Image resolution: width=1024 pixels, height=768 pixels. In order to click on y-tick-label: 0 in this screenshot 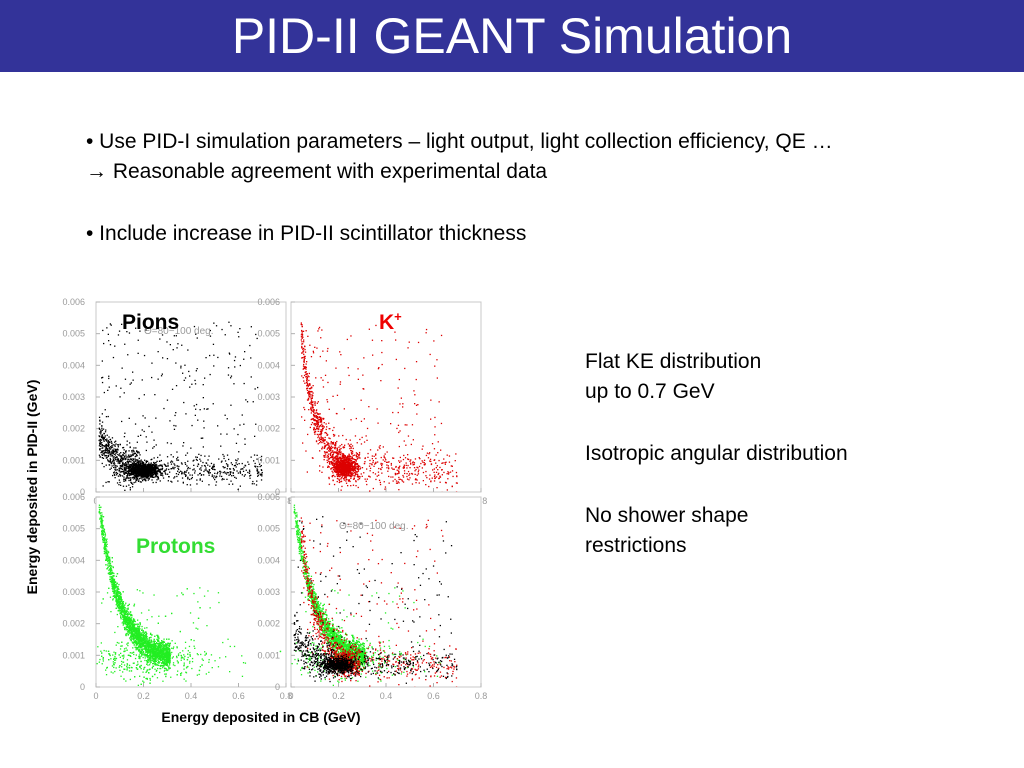, I will do `click(82, 687)`.